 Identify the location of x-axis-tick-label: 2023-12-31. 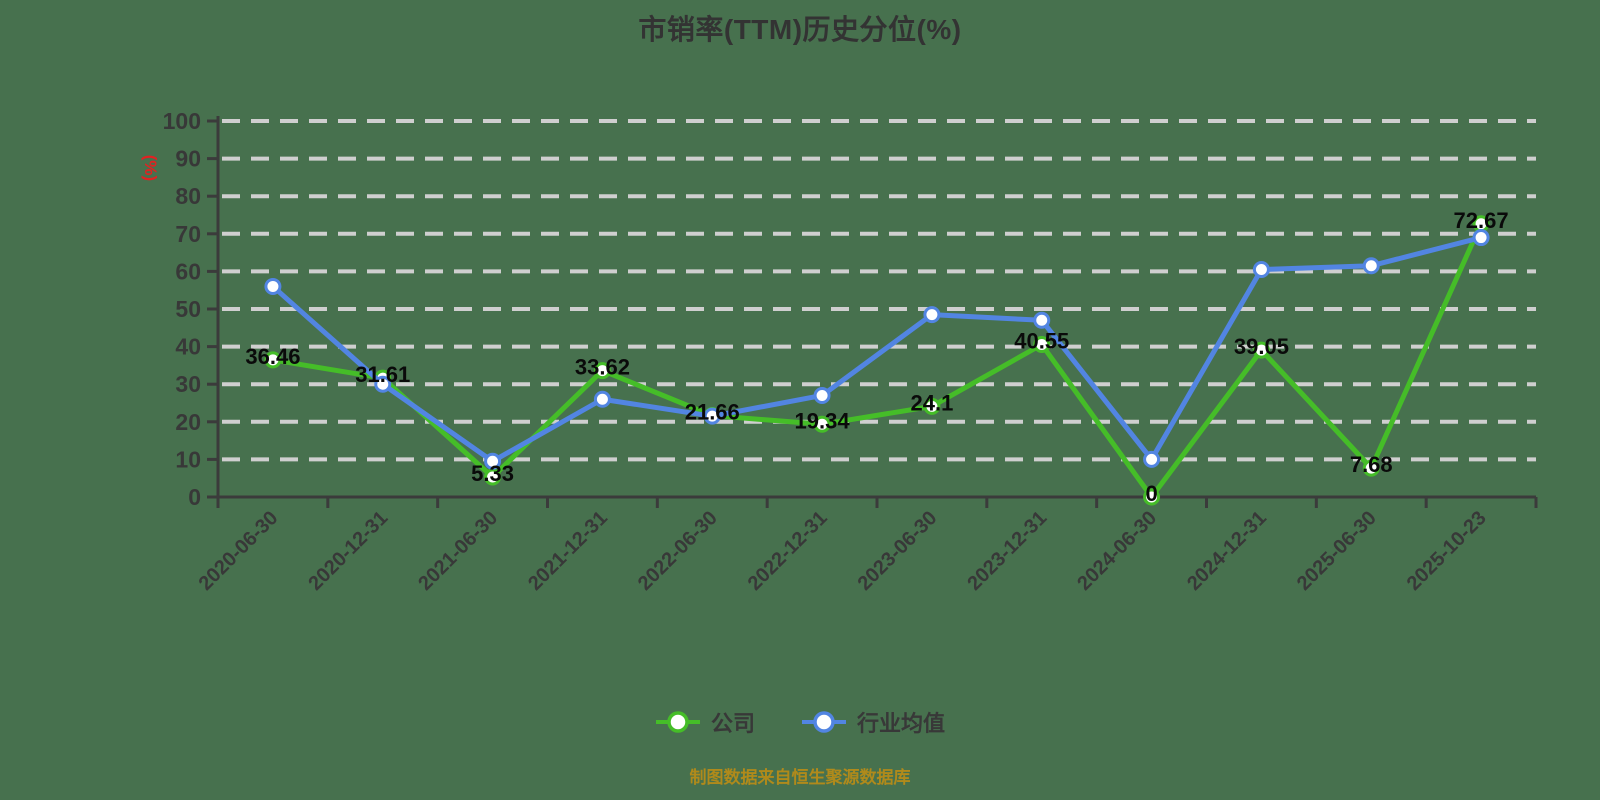
(1007, 551).